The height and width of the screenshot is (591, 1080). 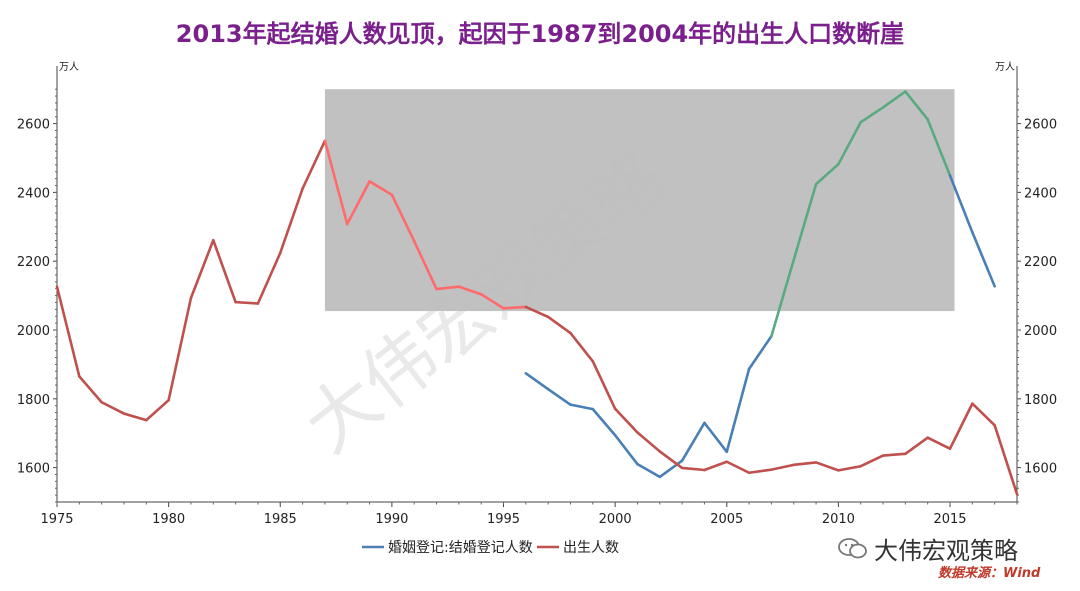 What do you see at coordinates (1040, 400) in the screenshot?
I see `y-tick-label-right: 1800` at bounding box center [1040, 400].